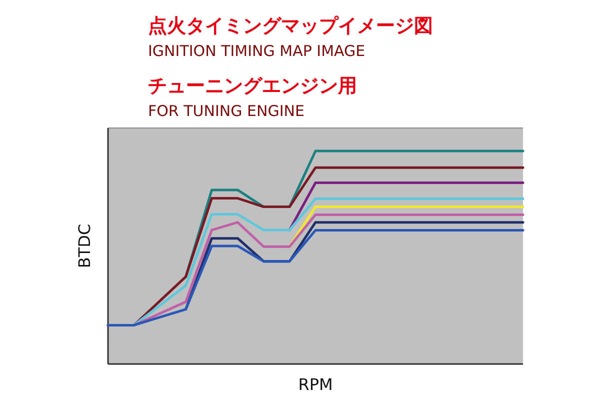 This screenshot has height=400, width=600. Describe the element at coordinates (257, 51) in the screenshot. I see `chart-subtitle: IGNITION TIMING MAP IMAGE` at that location.